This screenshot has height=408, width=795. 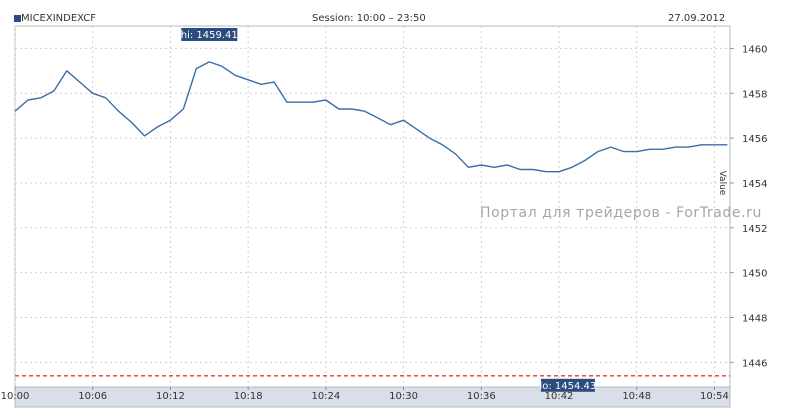 What do you see at coordinates (92, 396) in the screenshot?
I see `x-tick-label: 10:06` at bounding box center [92, 396].